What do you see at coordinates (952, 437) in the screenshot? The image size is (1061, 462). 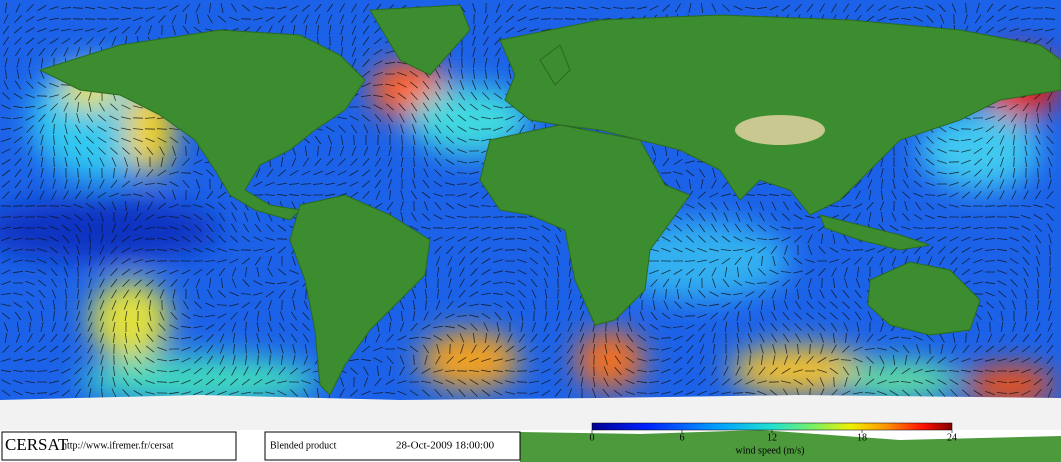 I see `colorbar-tick-label: 24` at bounding box center [952, 437].